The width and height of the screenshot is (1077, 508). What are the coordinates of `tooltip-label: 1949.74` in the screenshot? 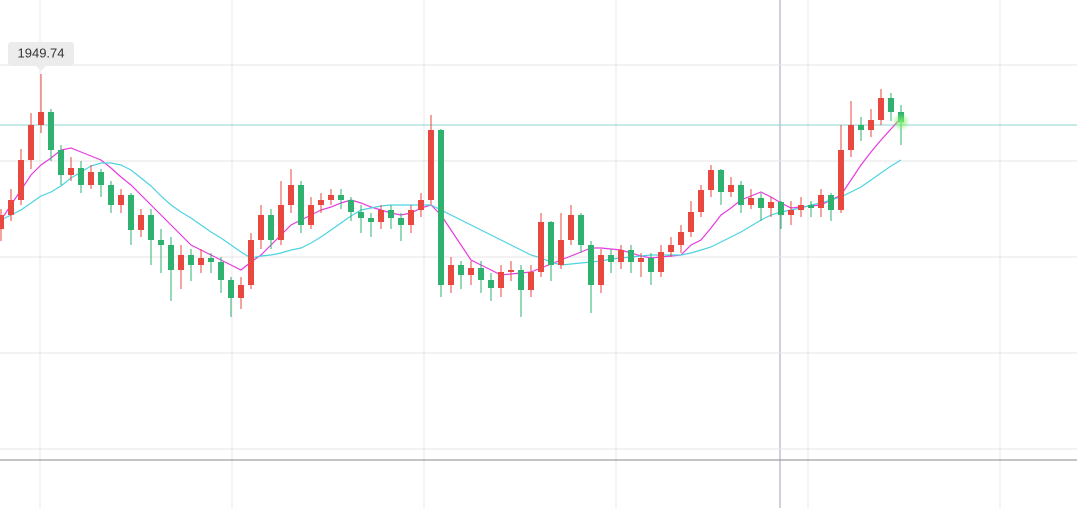 It's located at (41, 52).